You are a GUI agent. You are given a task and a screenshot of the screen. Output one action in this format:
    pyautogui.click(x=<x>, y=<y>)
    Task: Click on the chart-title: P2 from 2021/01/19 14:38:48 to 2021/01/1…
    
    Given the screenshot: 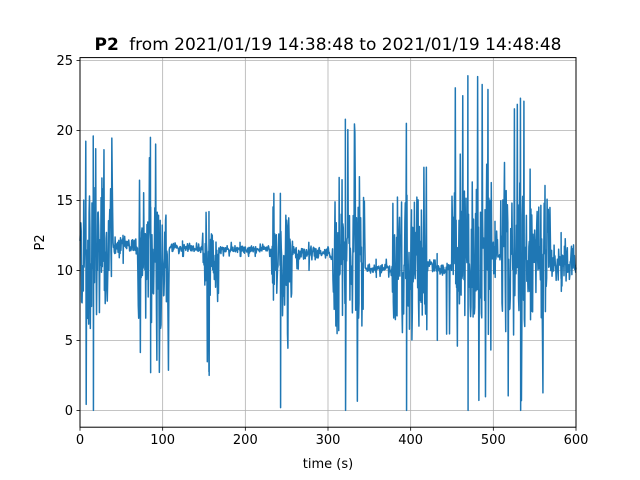 What is the action you would take?
    pyautogui.click(x=327, y=45)
    